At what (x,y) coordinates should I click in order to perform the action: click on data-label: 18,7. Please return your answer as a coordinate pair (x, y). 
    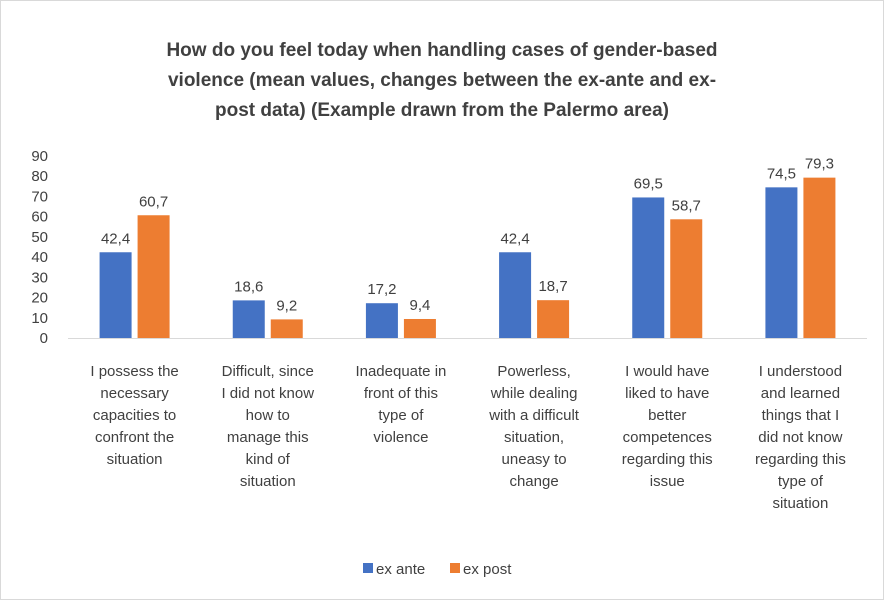
    Looking at the image, I should click on (552, 286).